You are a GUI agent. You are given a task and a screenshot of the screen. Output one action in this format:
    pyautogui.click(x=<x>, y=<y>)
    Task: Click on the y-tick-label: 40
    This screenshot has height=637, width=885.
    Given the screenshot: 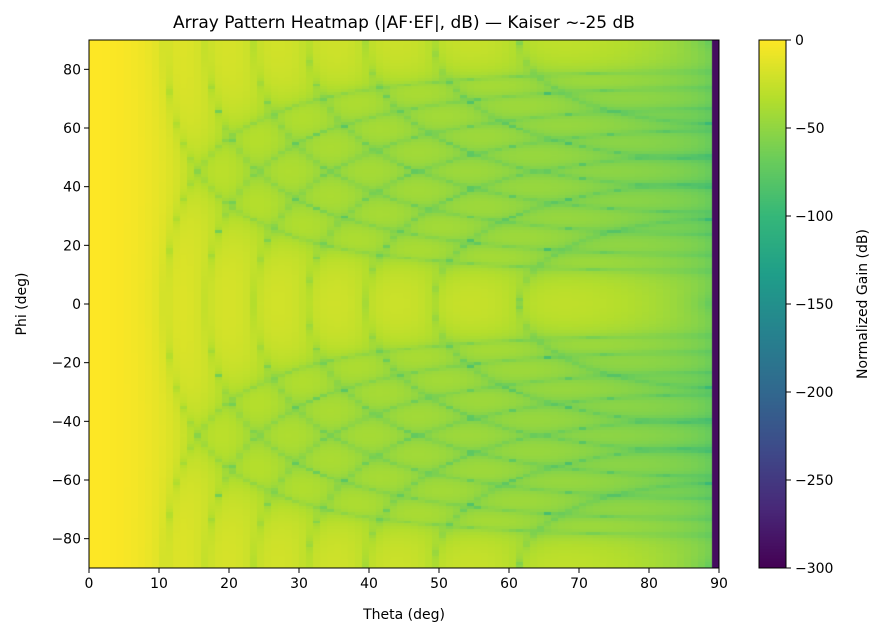 What is the action you would take?
    pyautogui.click(x=72, y=188)
    